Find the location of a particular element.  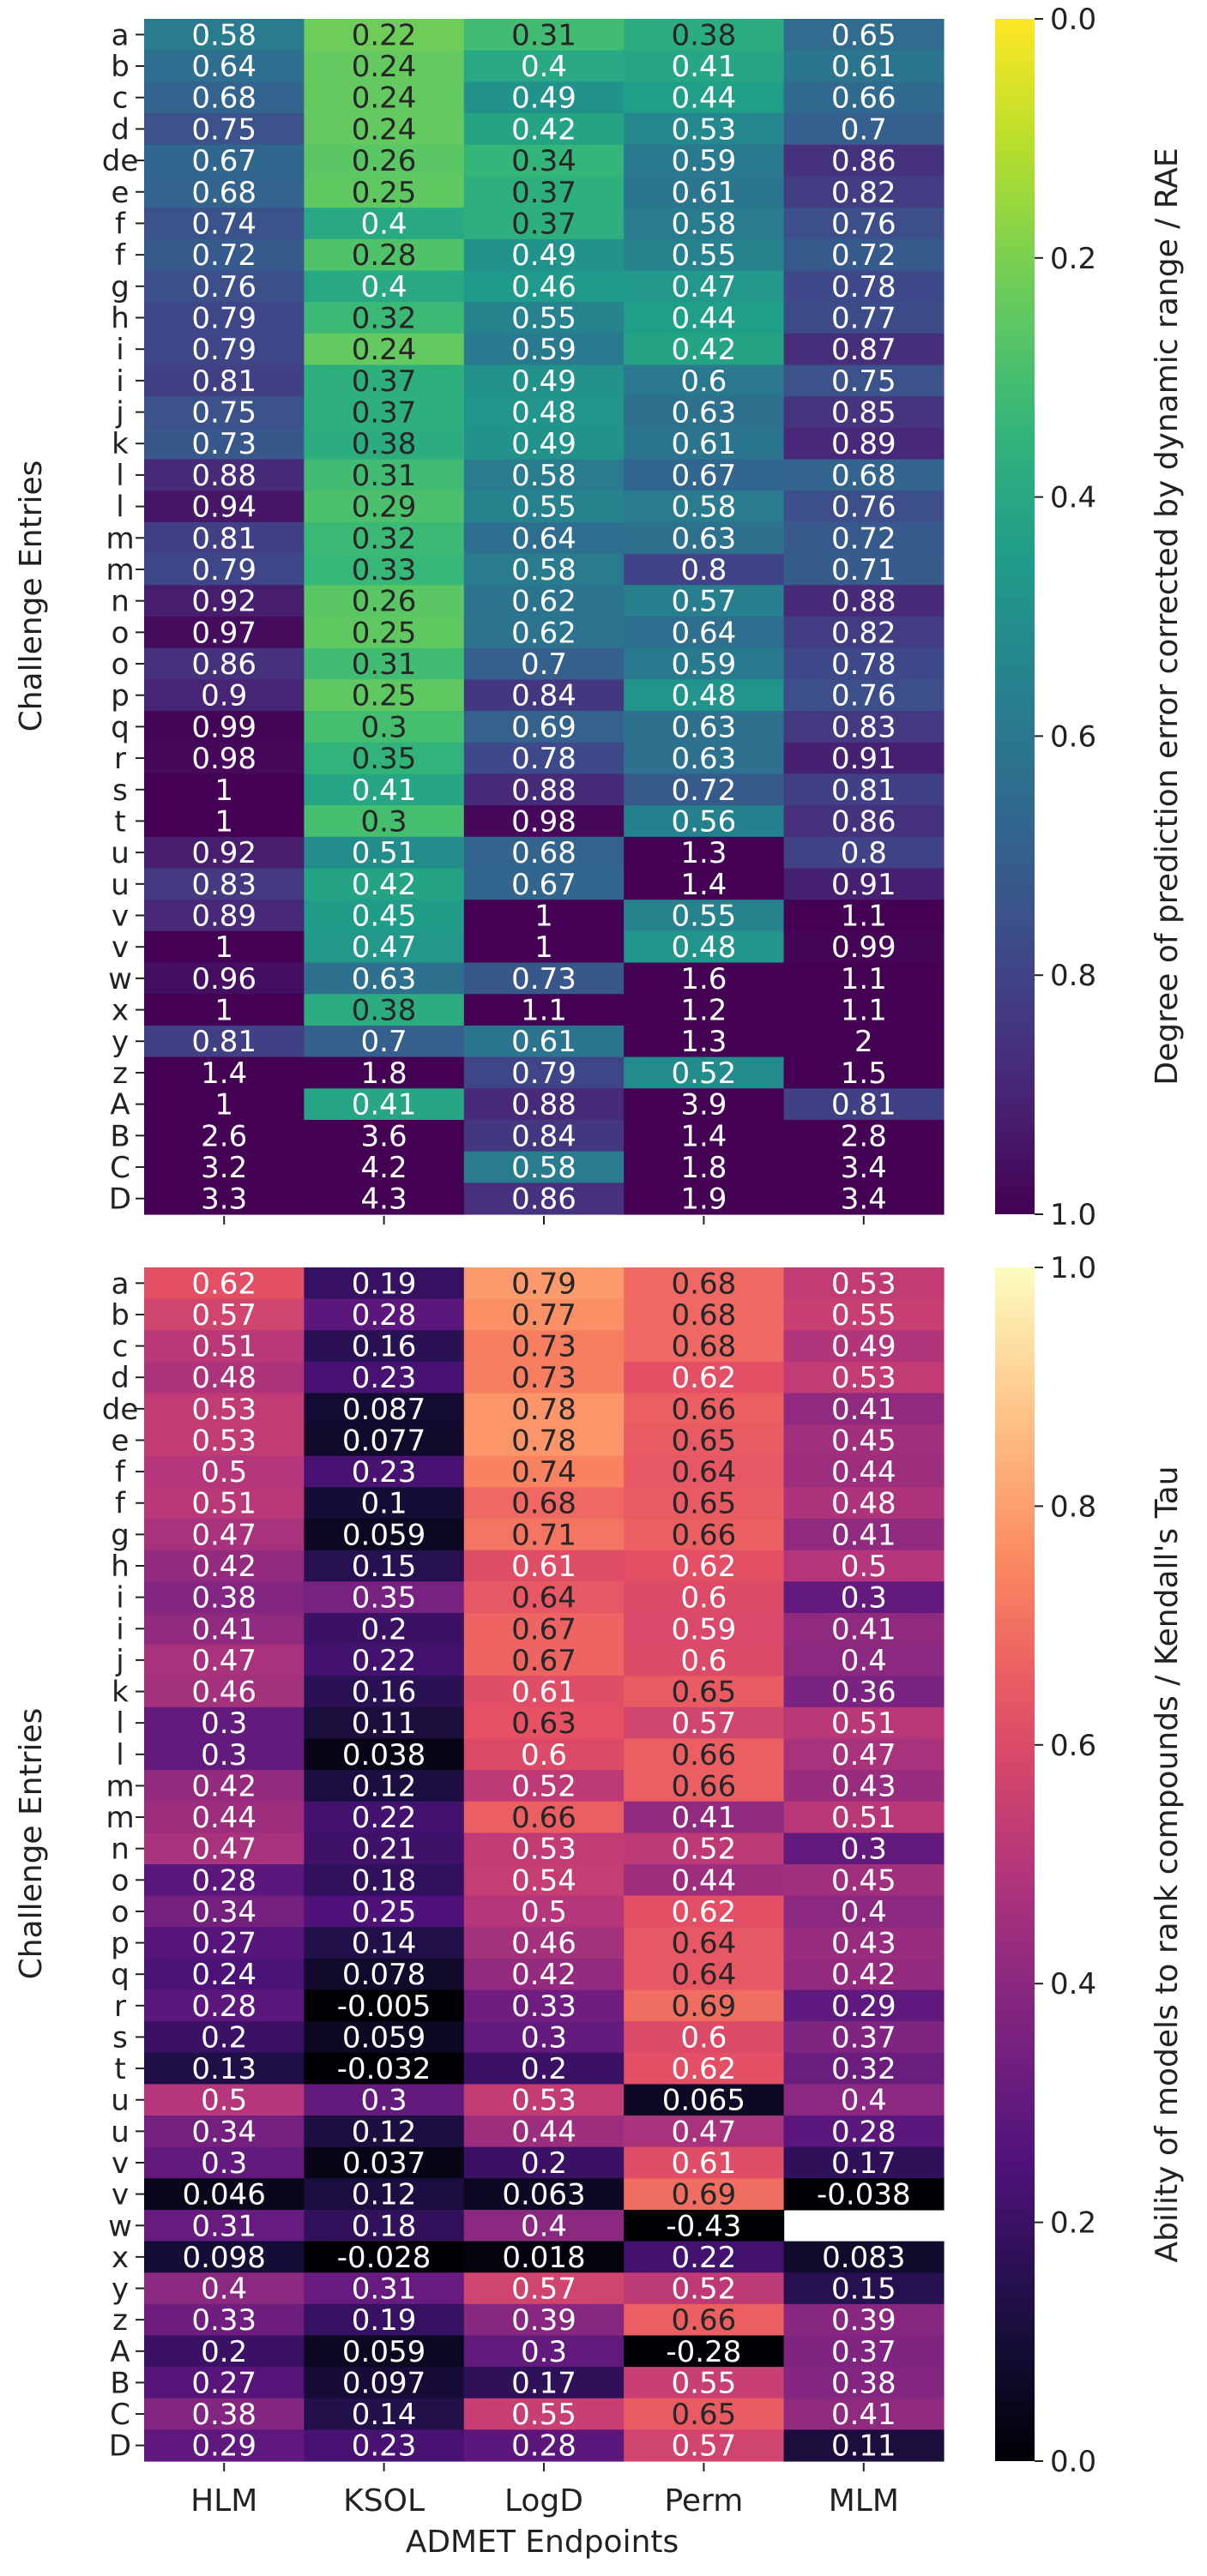

cell-value-label: 1.8 is located at coordinates (384, 1073).